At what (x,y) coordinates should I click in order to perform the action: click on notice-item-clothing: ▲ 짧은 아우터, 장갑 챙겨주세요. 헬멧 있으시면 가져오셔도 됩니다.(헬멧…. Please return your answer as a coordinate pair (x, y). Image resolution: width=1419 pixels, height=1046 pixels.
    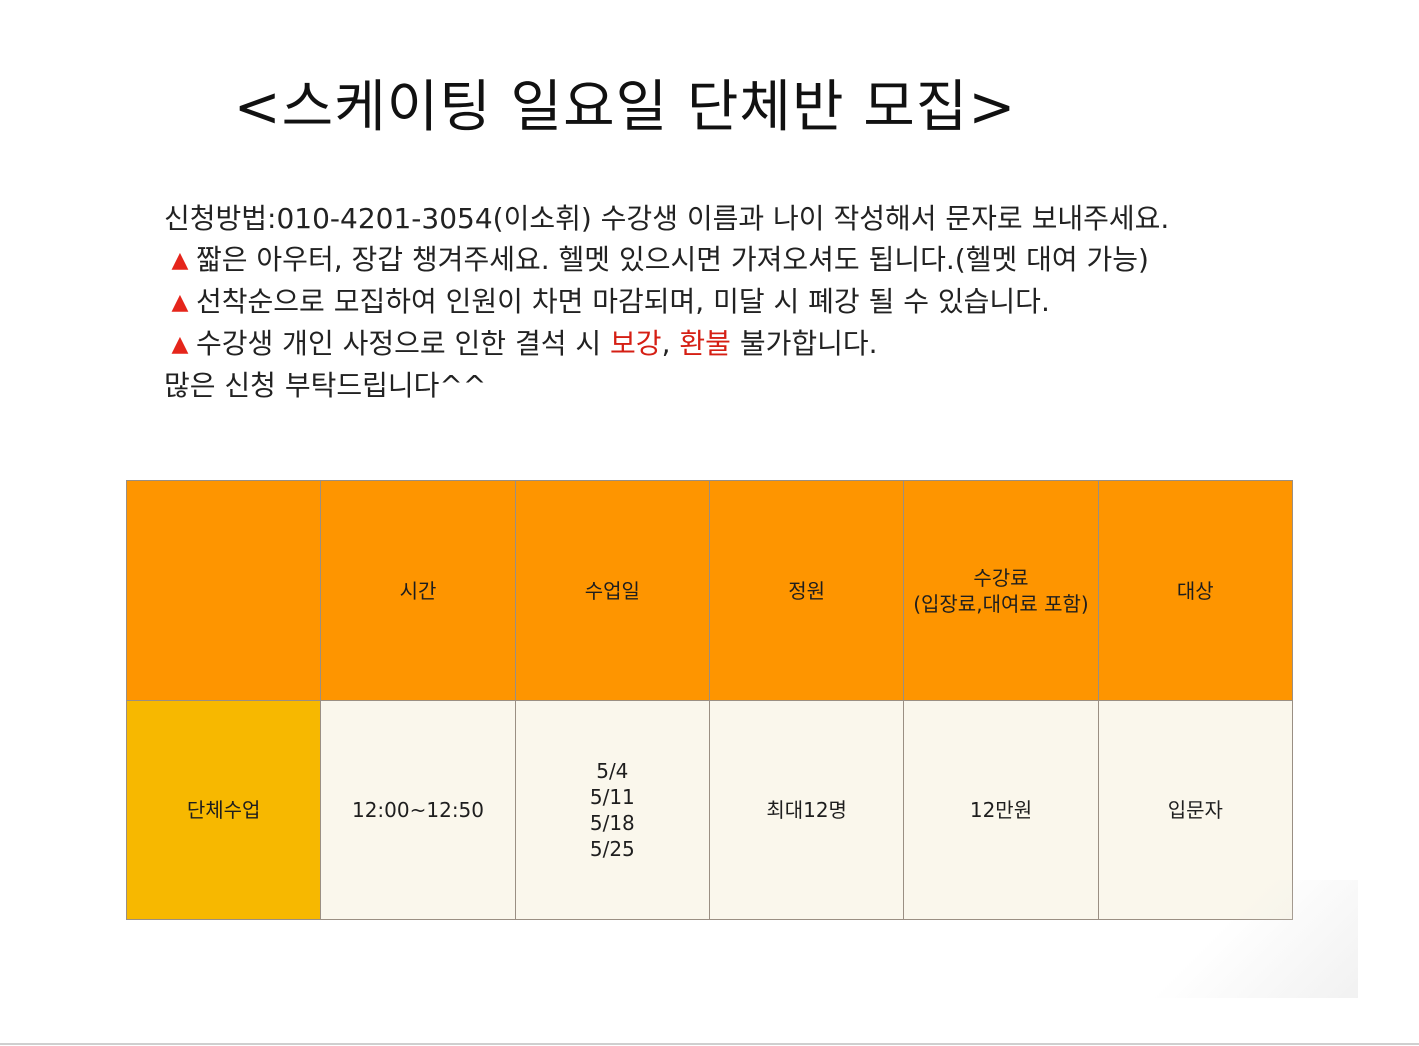
    Looking at the image, I should click on (739, 260).